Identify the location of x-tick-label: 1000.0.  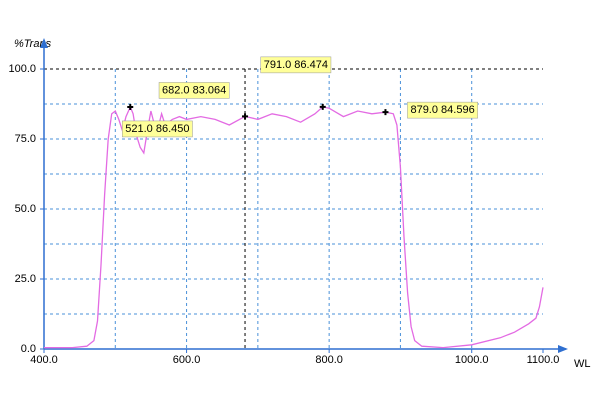
(472, 360).